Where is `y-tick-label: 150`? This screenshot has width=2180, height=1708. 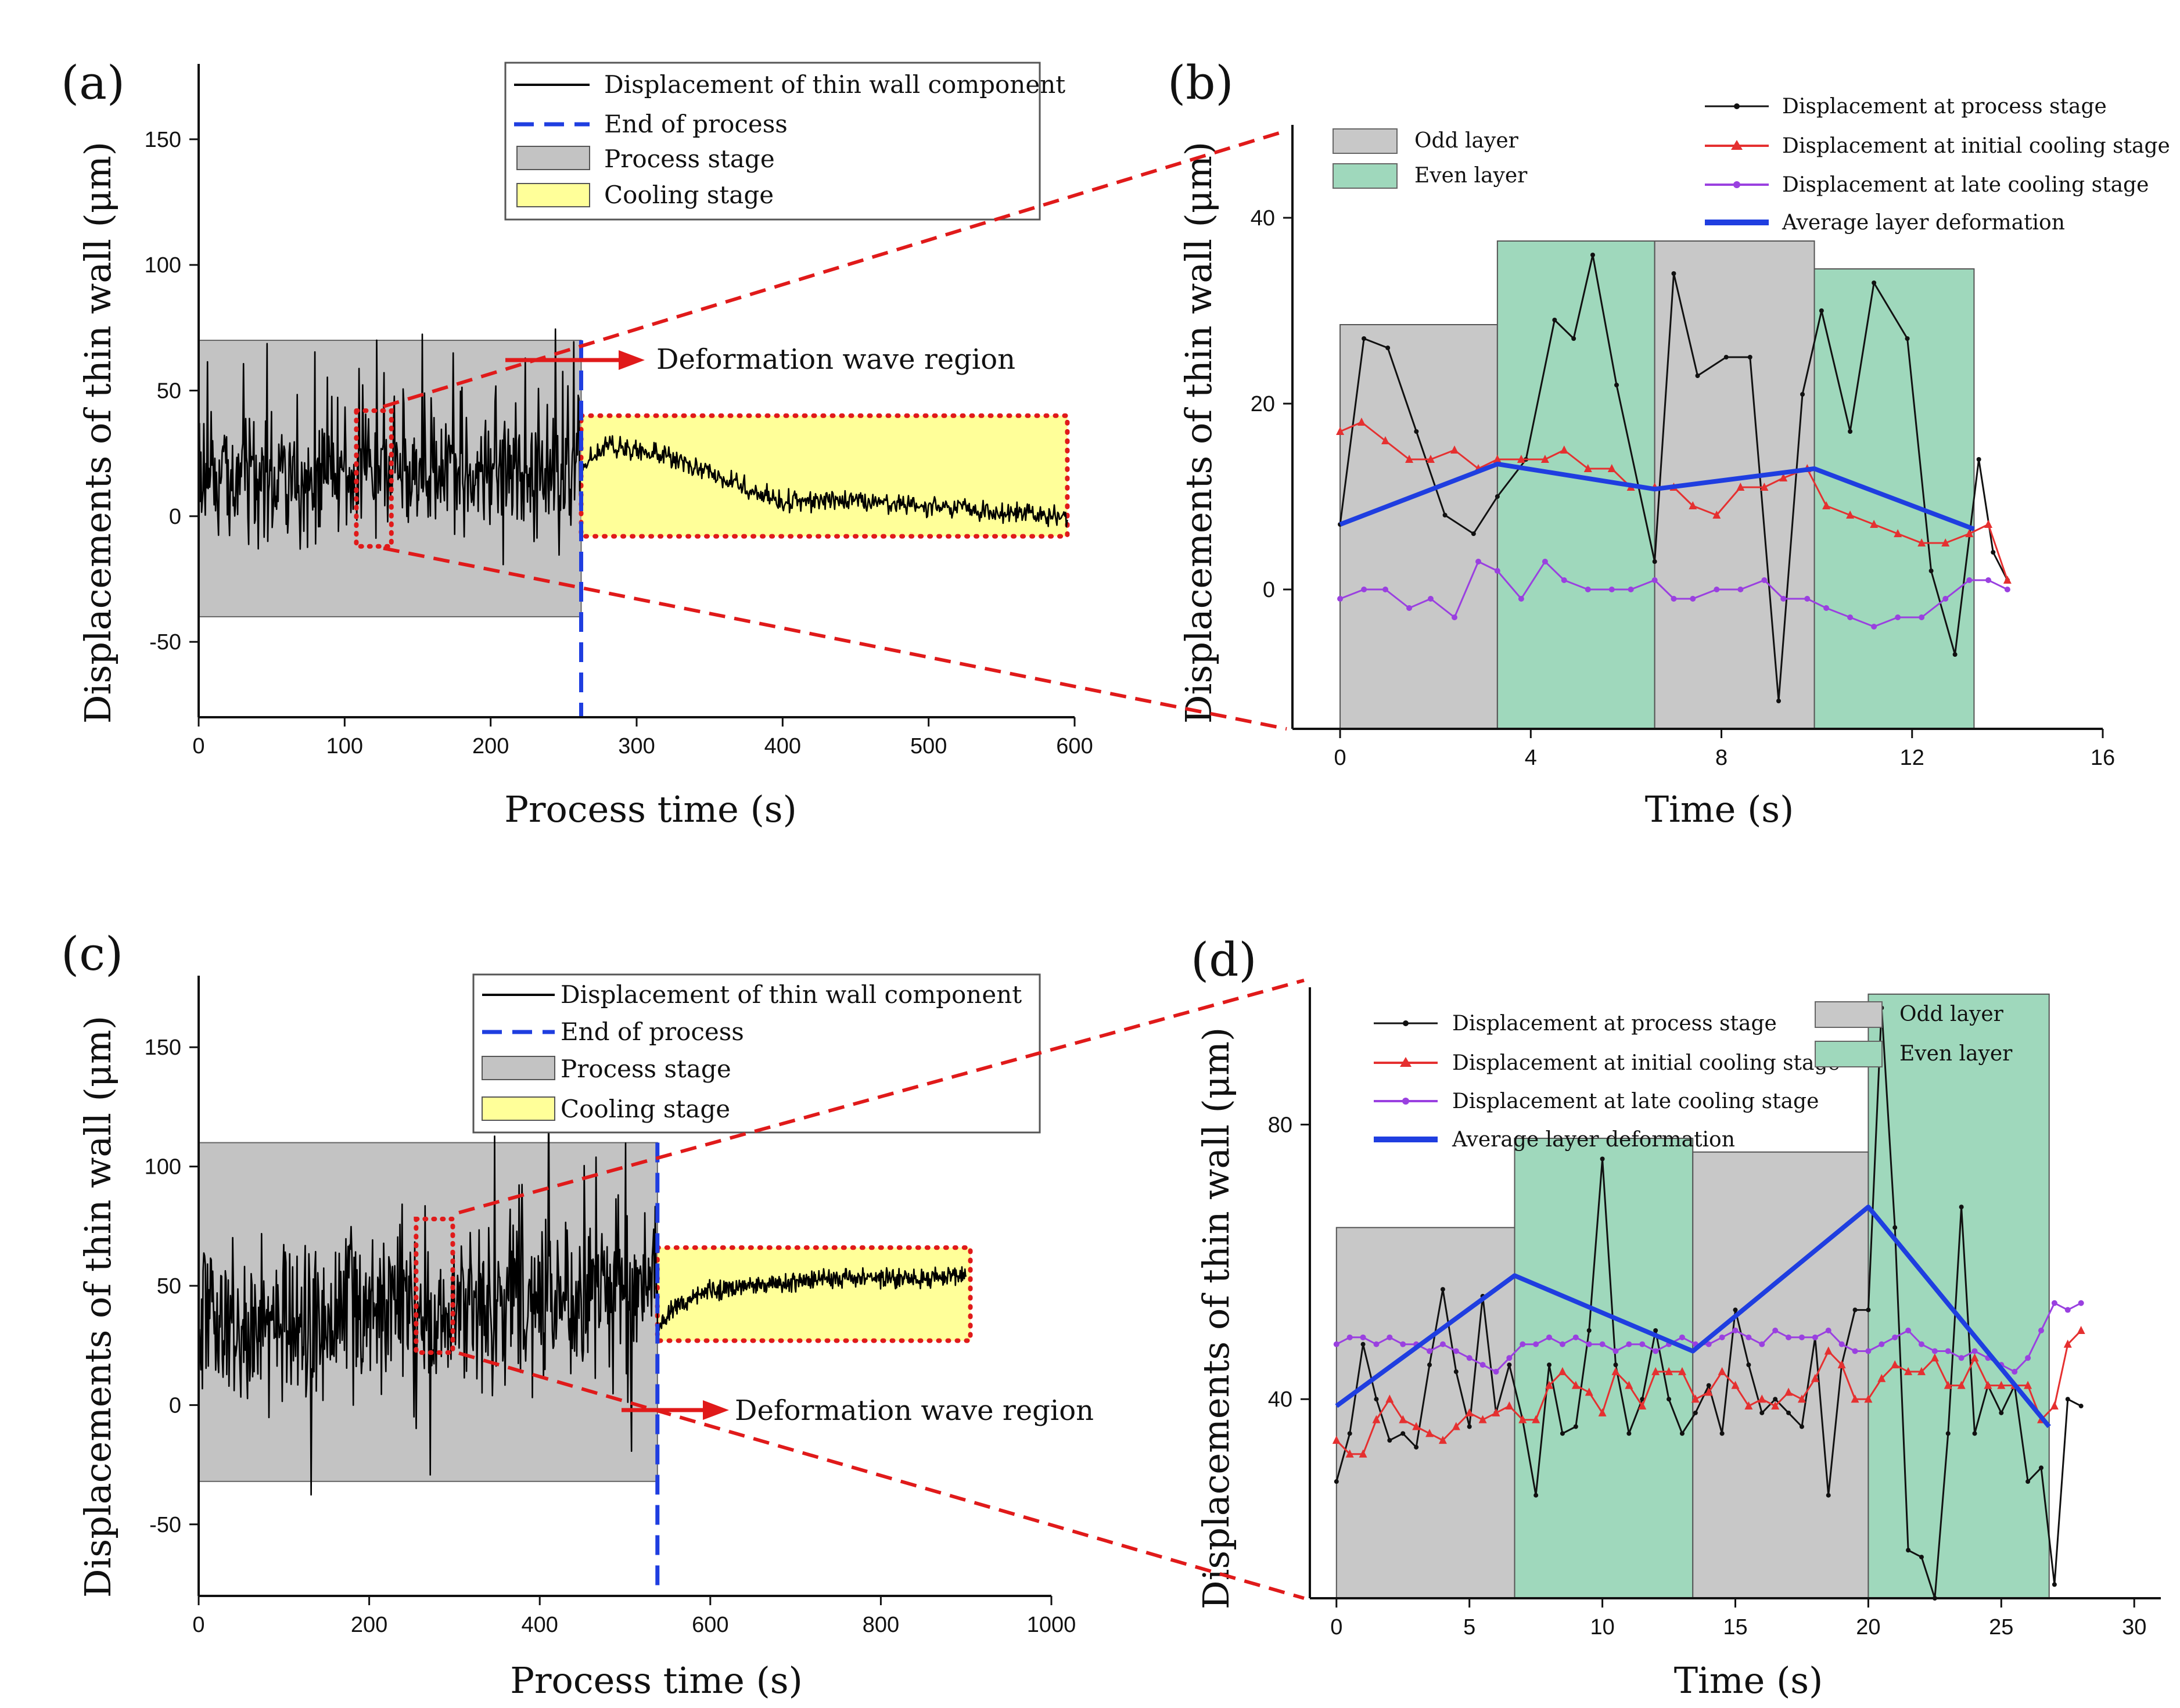 y-tick-label: 150 is located at coordinates (163, 140).